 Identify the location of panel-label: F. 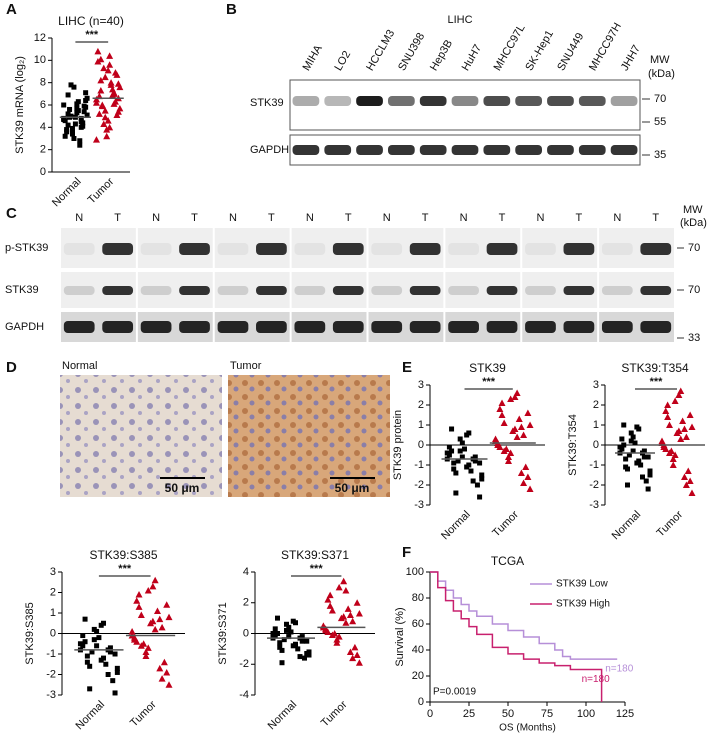
(406, 552).